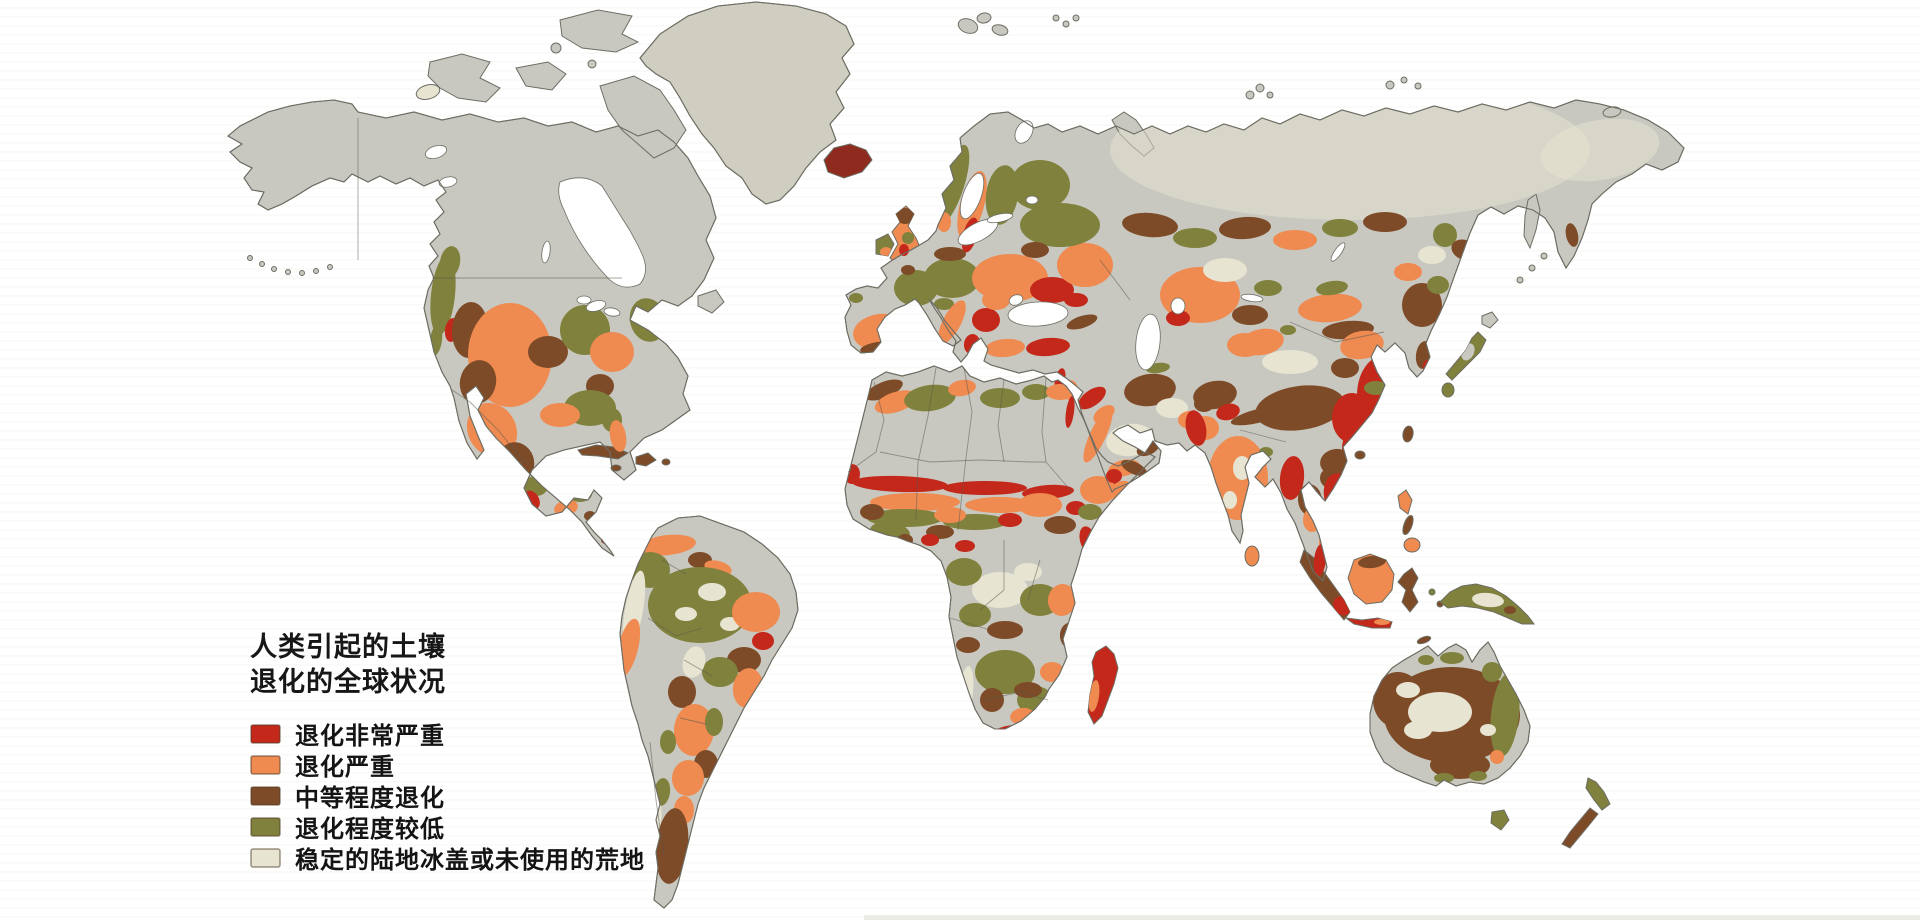 This screenshot has height=920, width=1920. Describe the element at coordinates (265, 764) in the screenshot. I see `legend-swatch-severe` at that location.